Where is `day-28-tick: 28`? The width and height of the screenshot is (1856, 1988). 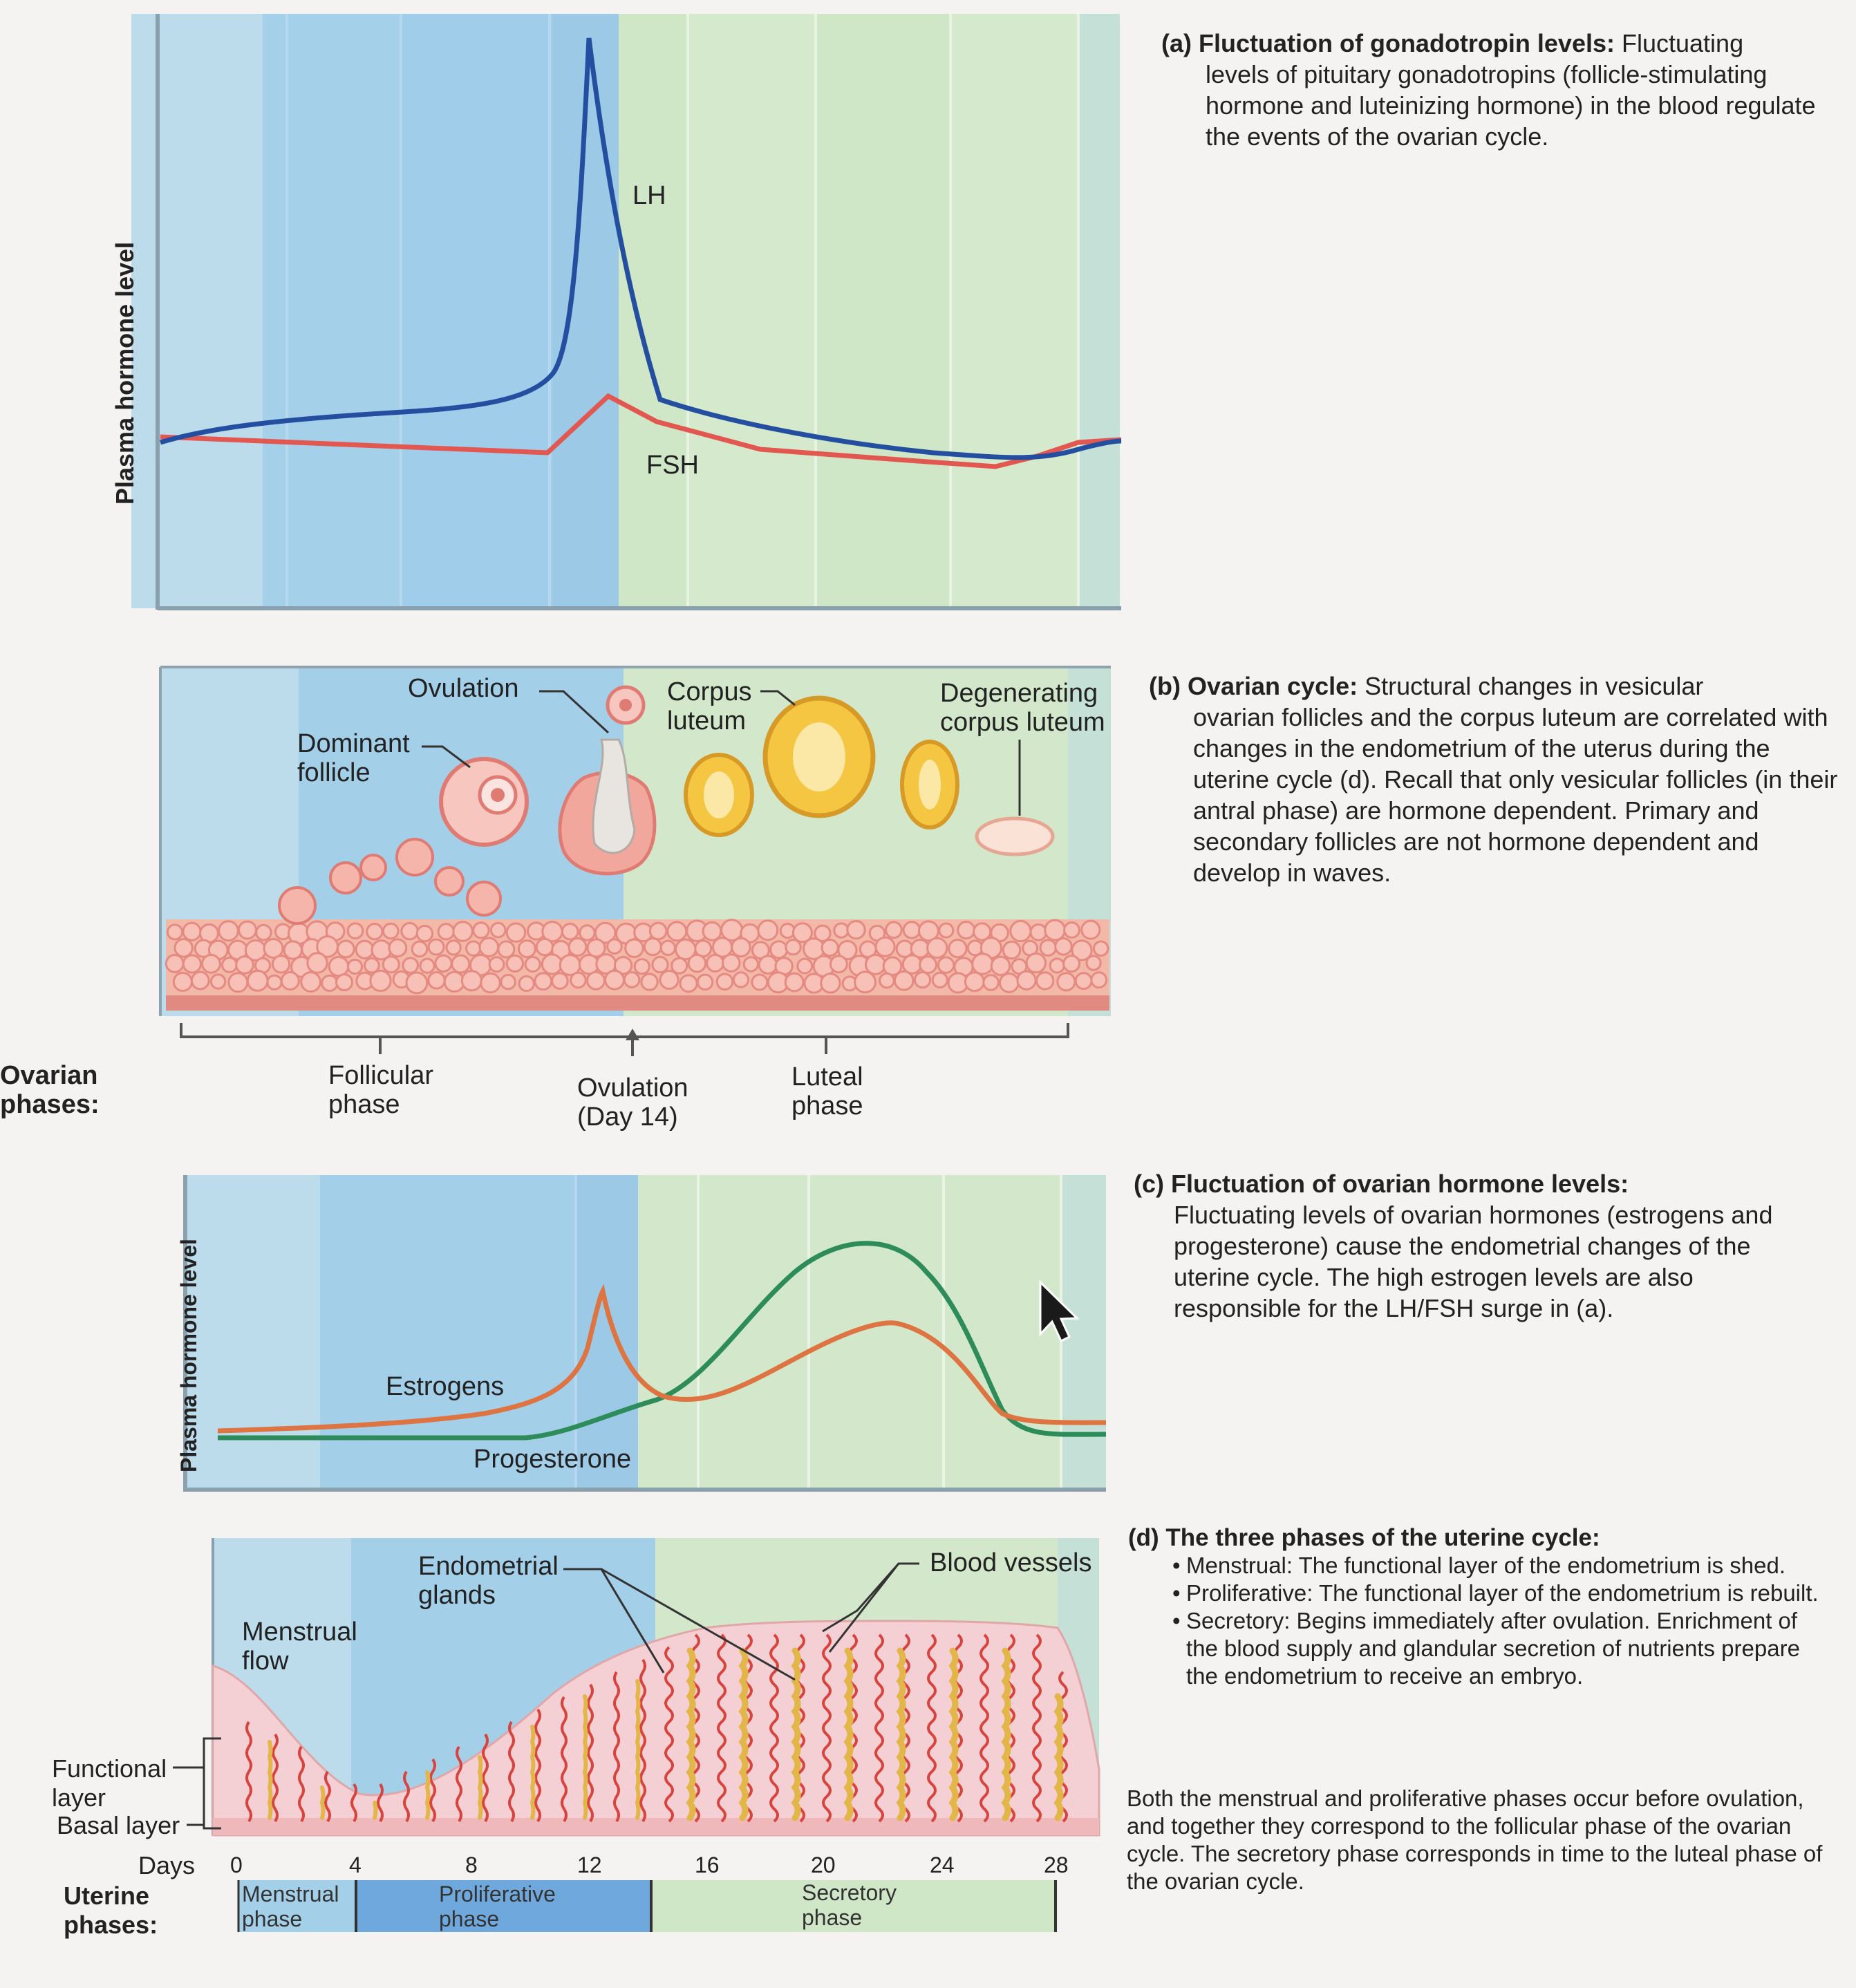 day-28-tick: 28 is located at coordinates (1056, 1865).